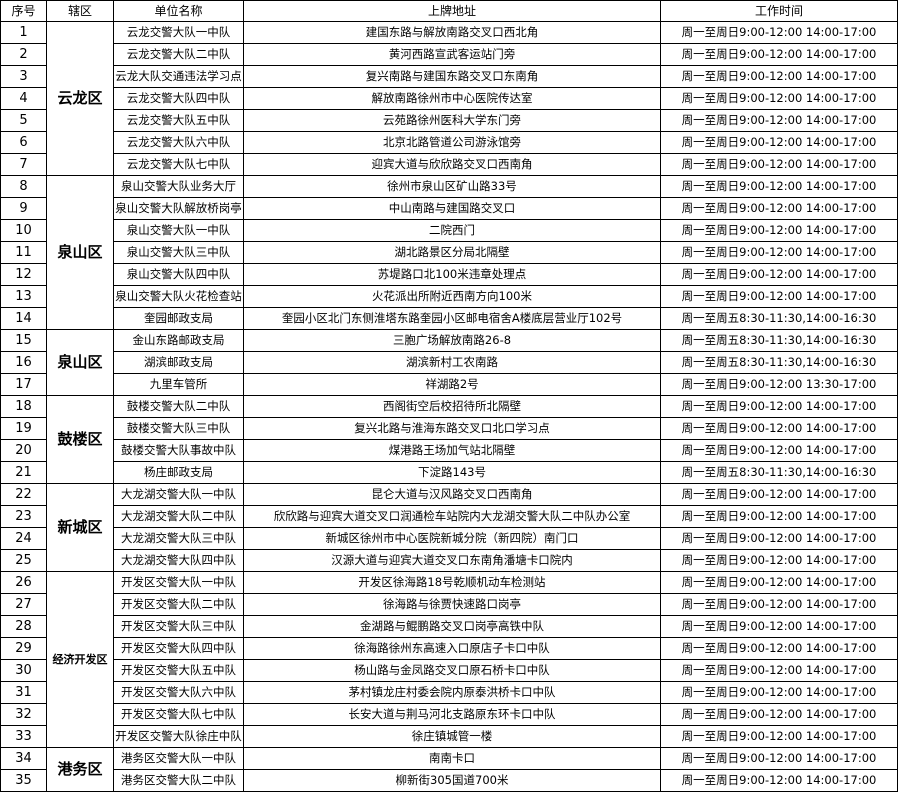  Describe the element at coordinates (178, 472) in the screenshot. I see `unit-cell: 杨庄邮政支局` at that location.